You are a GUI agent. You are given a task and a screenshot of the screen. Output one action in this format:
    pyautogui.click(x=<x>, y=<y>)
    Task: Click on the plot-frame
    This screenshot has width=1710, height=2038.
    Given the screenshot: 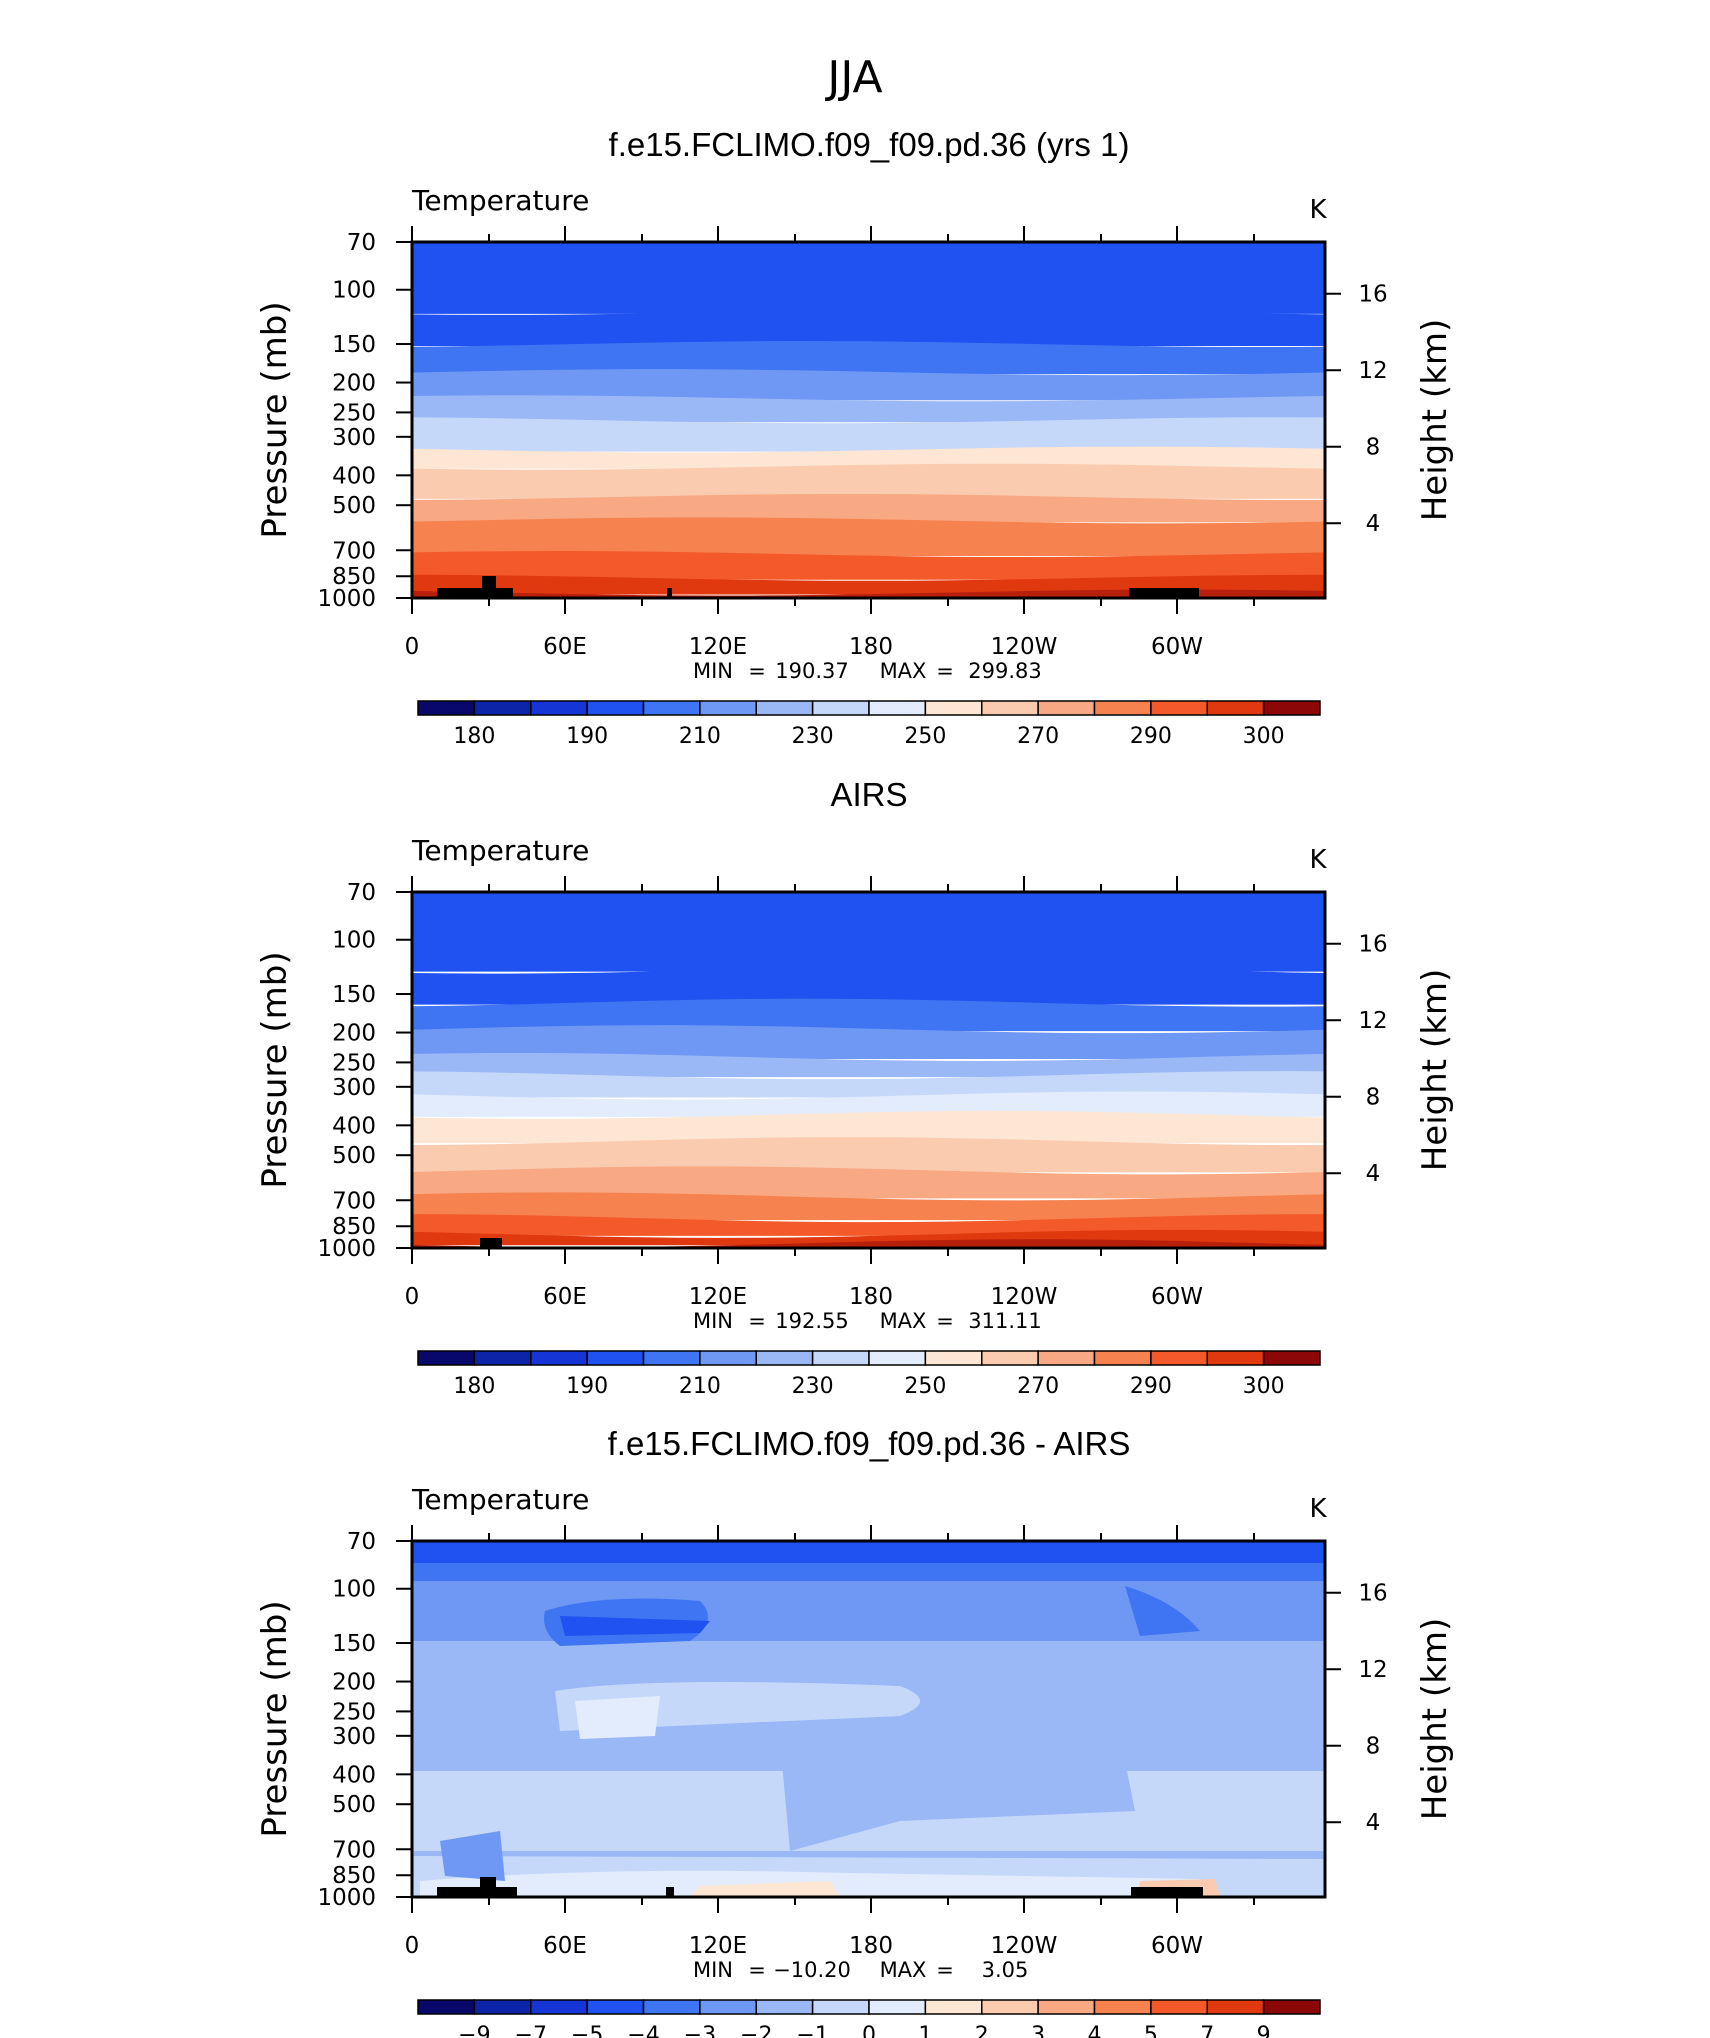 What is the action you would take?
    pyautogui.click(x=868, y=1719)
    